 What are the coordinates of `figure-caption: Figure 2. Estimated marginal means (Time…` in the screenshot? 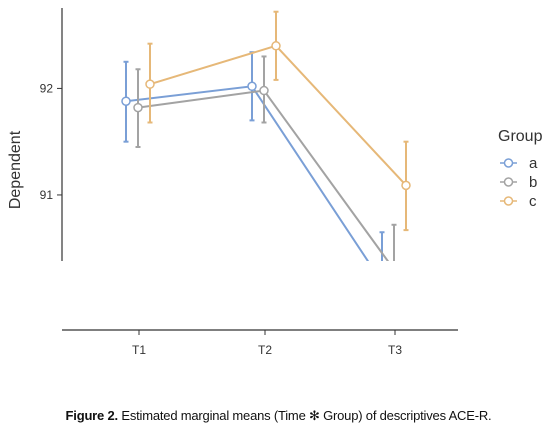 It's located at (278, 416).